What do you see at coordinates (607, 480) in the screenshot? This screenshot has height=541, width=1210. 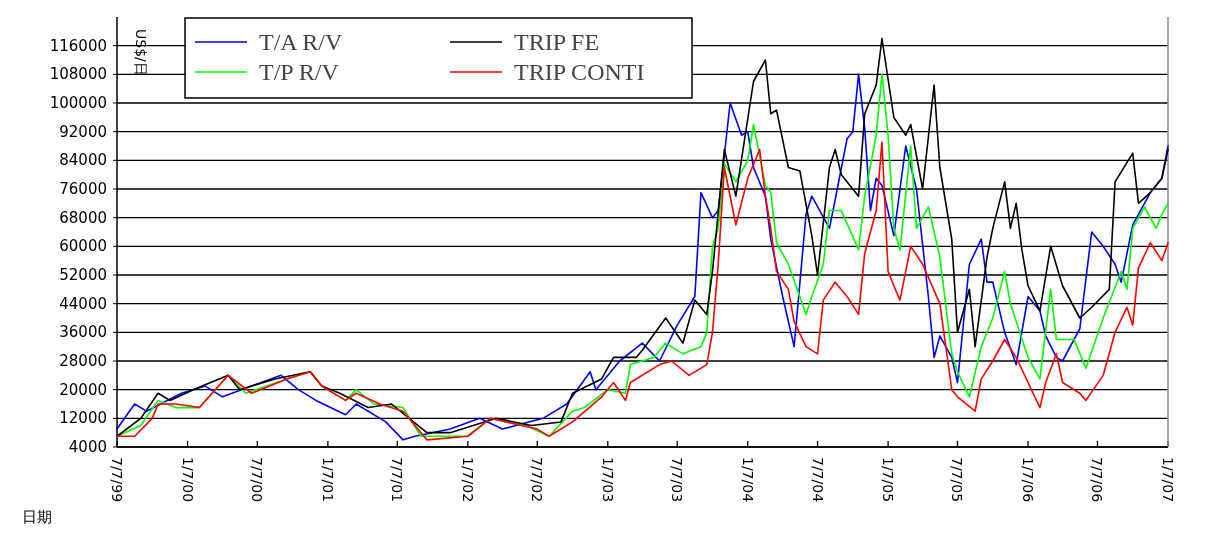 I see `x-tick-label: 1/7/03` at bounding box center [607, 480].